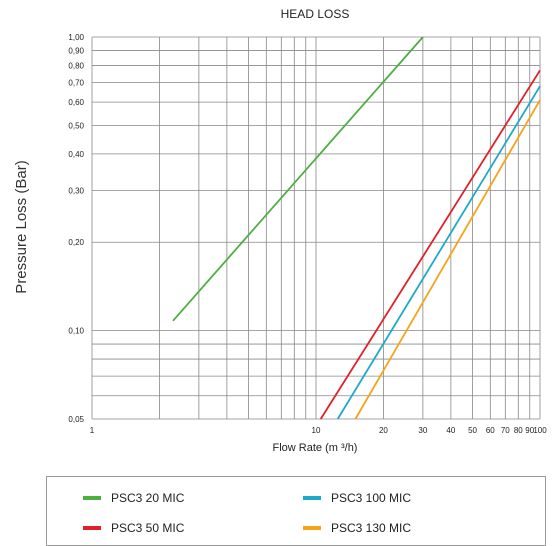  I want to click on x-tick-label: 30, so click(422, 430).